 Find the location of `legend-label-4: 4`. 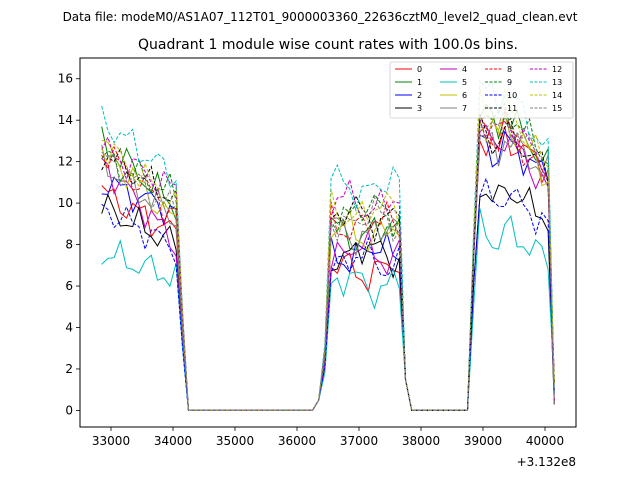

legend-label-4: 4 is located at coordinates (464, 69).